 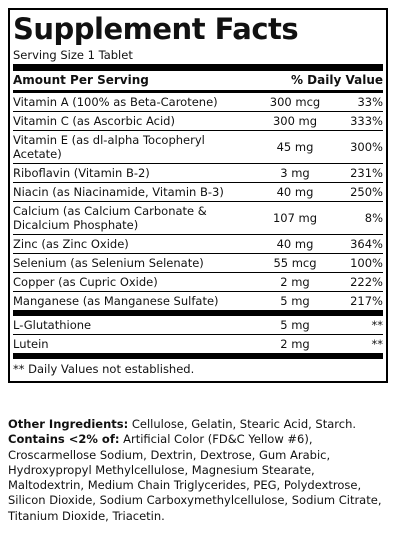 What do you see at coordinates (94, 121) in the screenshot?
I see `nutrient-name: Vitamin C (as Ascorbic Acid)` at bounding box center [94, 121].